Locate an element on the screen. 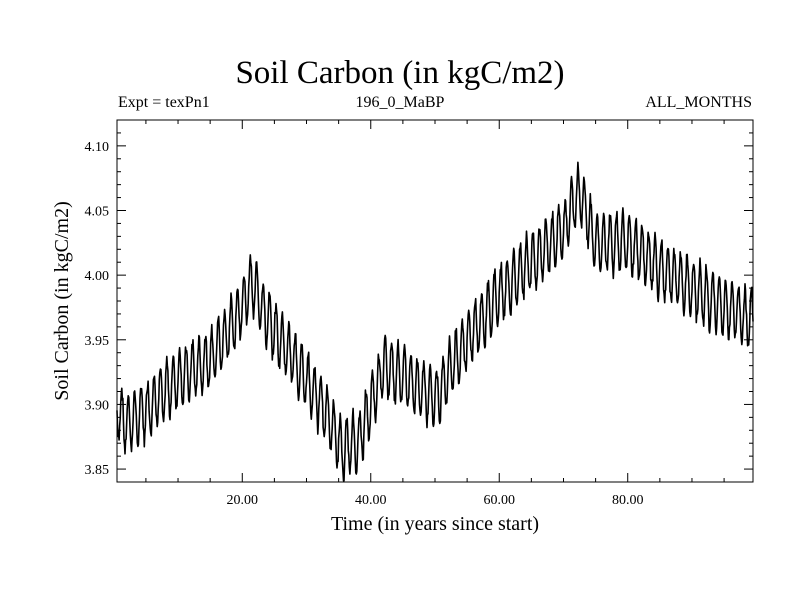 The image size is (800, 600). y-tick-label: 4.05 is located at coordinates (97, 212).